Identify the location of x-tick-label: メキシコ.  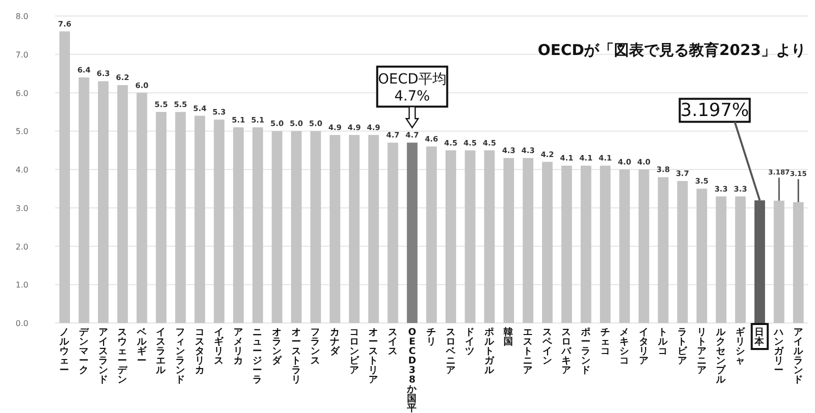
(625, 346).